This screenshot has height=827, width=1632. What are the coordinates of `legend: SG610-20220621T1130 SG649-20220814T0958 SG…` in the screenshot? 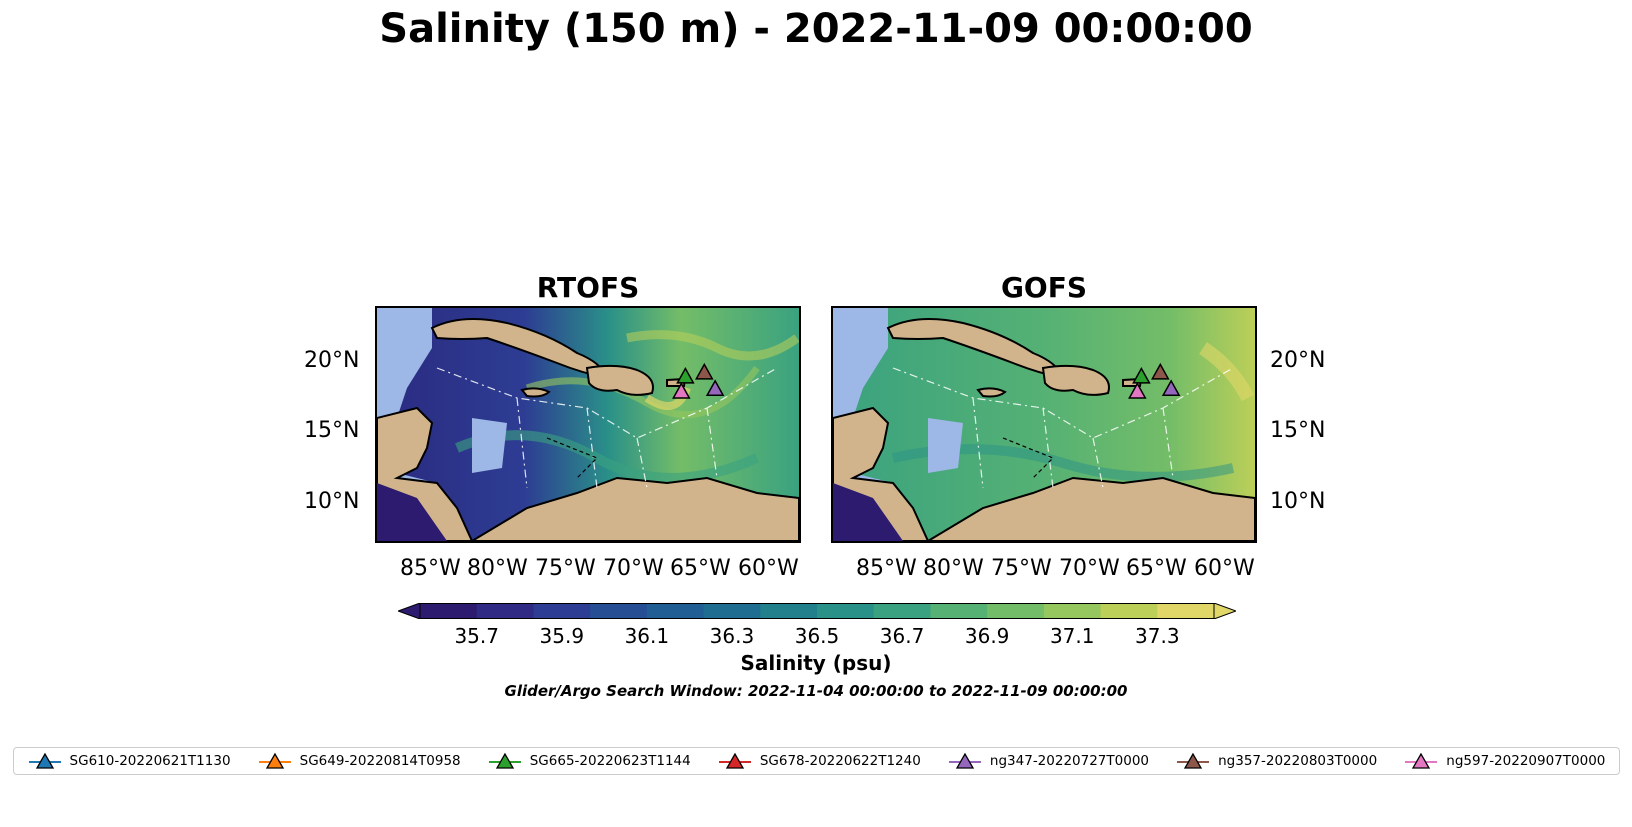 It's located at (816, 761).